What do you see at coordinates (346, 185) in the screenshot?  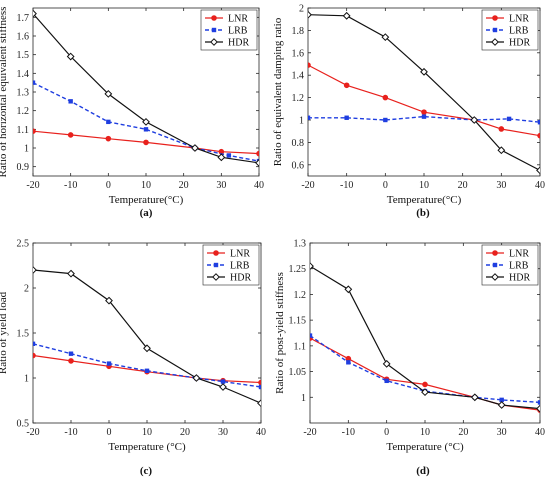 I see `x-tick-label: -10` at bounding box center [346, 185].